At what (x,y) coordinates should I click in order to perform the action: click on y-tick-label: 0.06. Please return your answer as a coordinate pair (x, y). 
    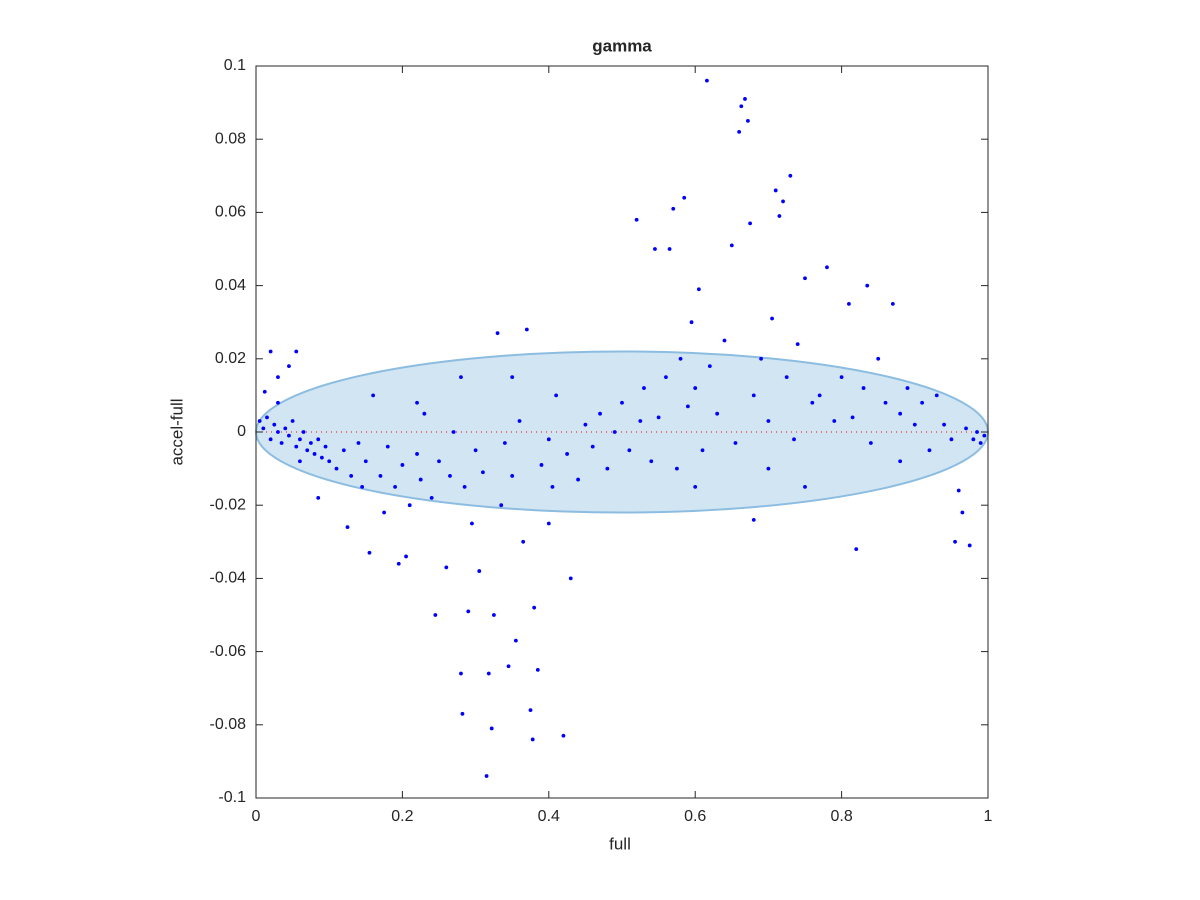
    Looking at the image, I should click on (230, 212).